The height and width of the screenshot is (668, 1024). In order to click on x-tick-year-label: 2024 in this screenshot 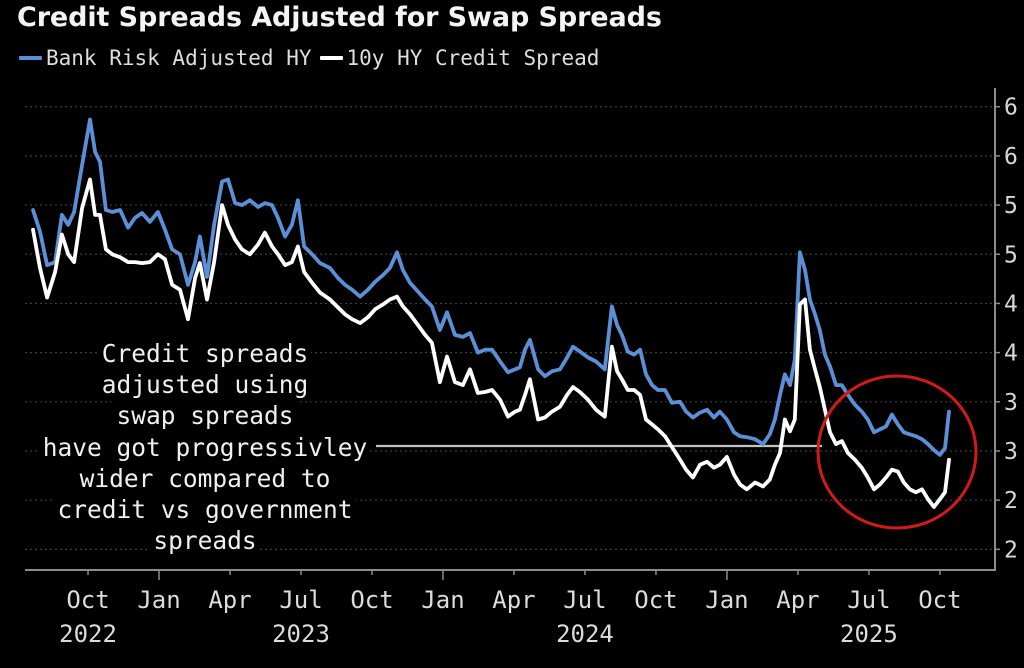, I will do `click(585, 634)`.